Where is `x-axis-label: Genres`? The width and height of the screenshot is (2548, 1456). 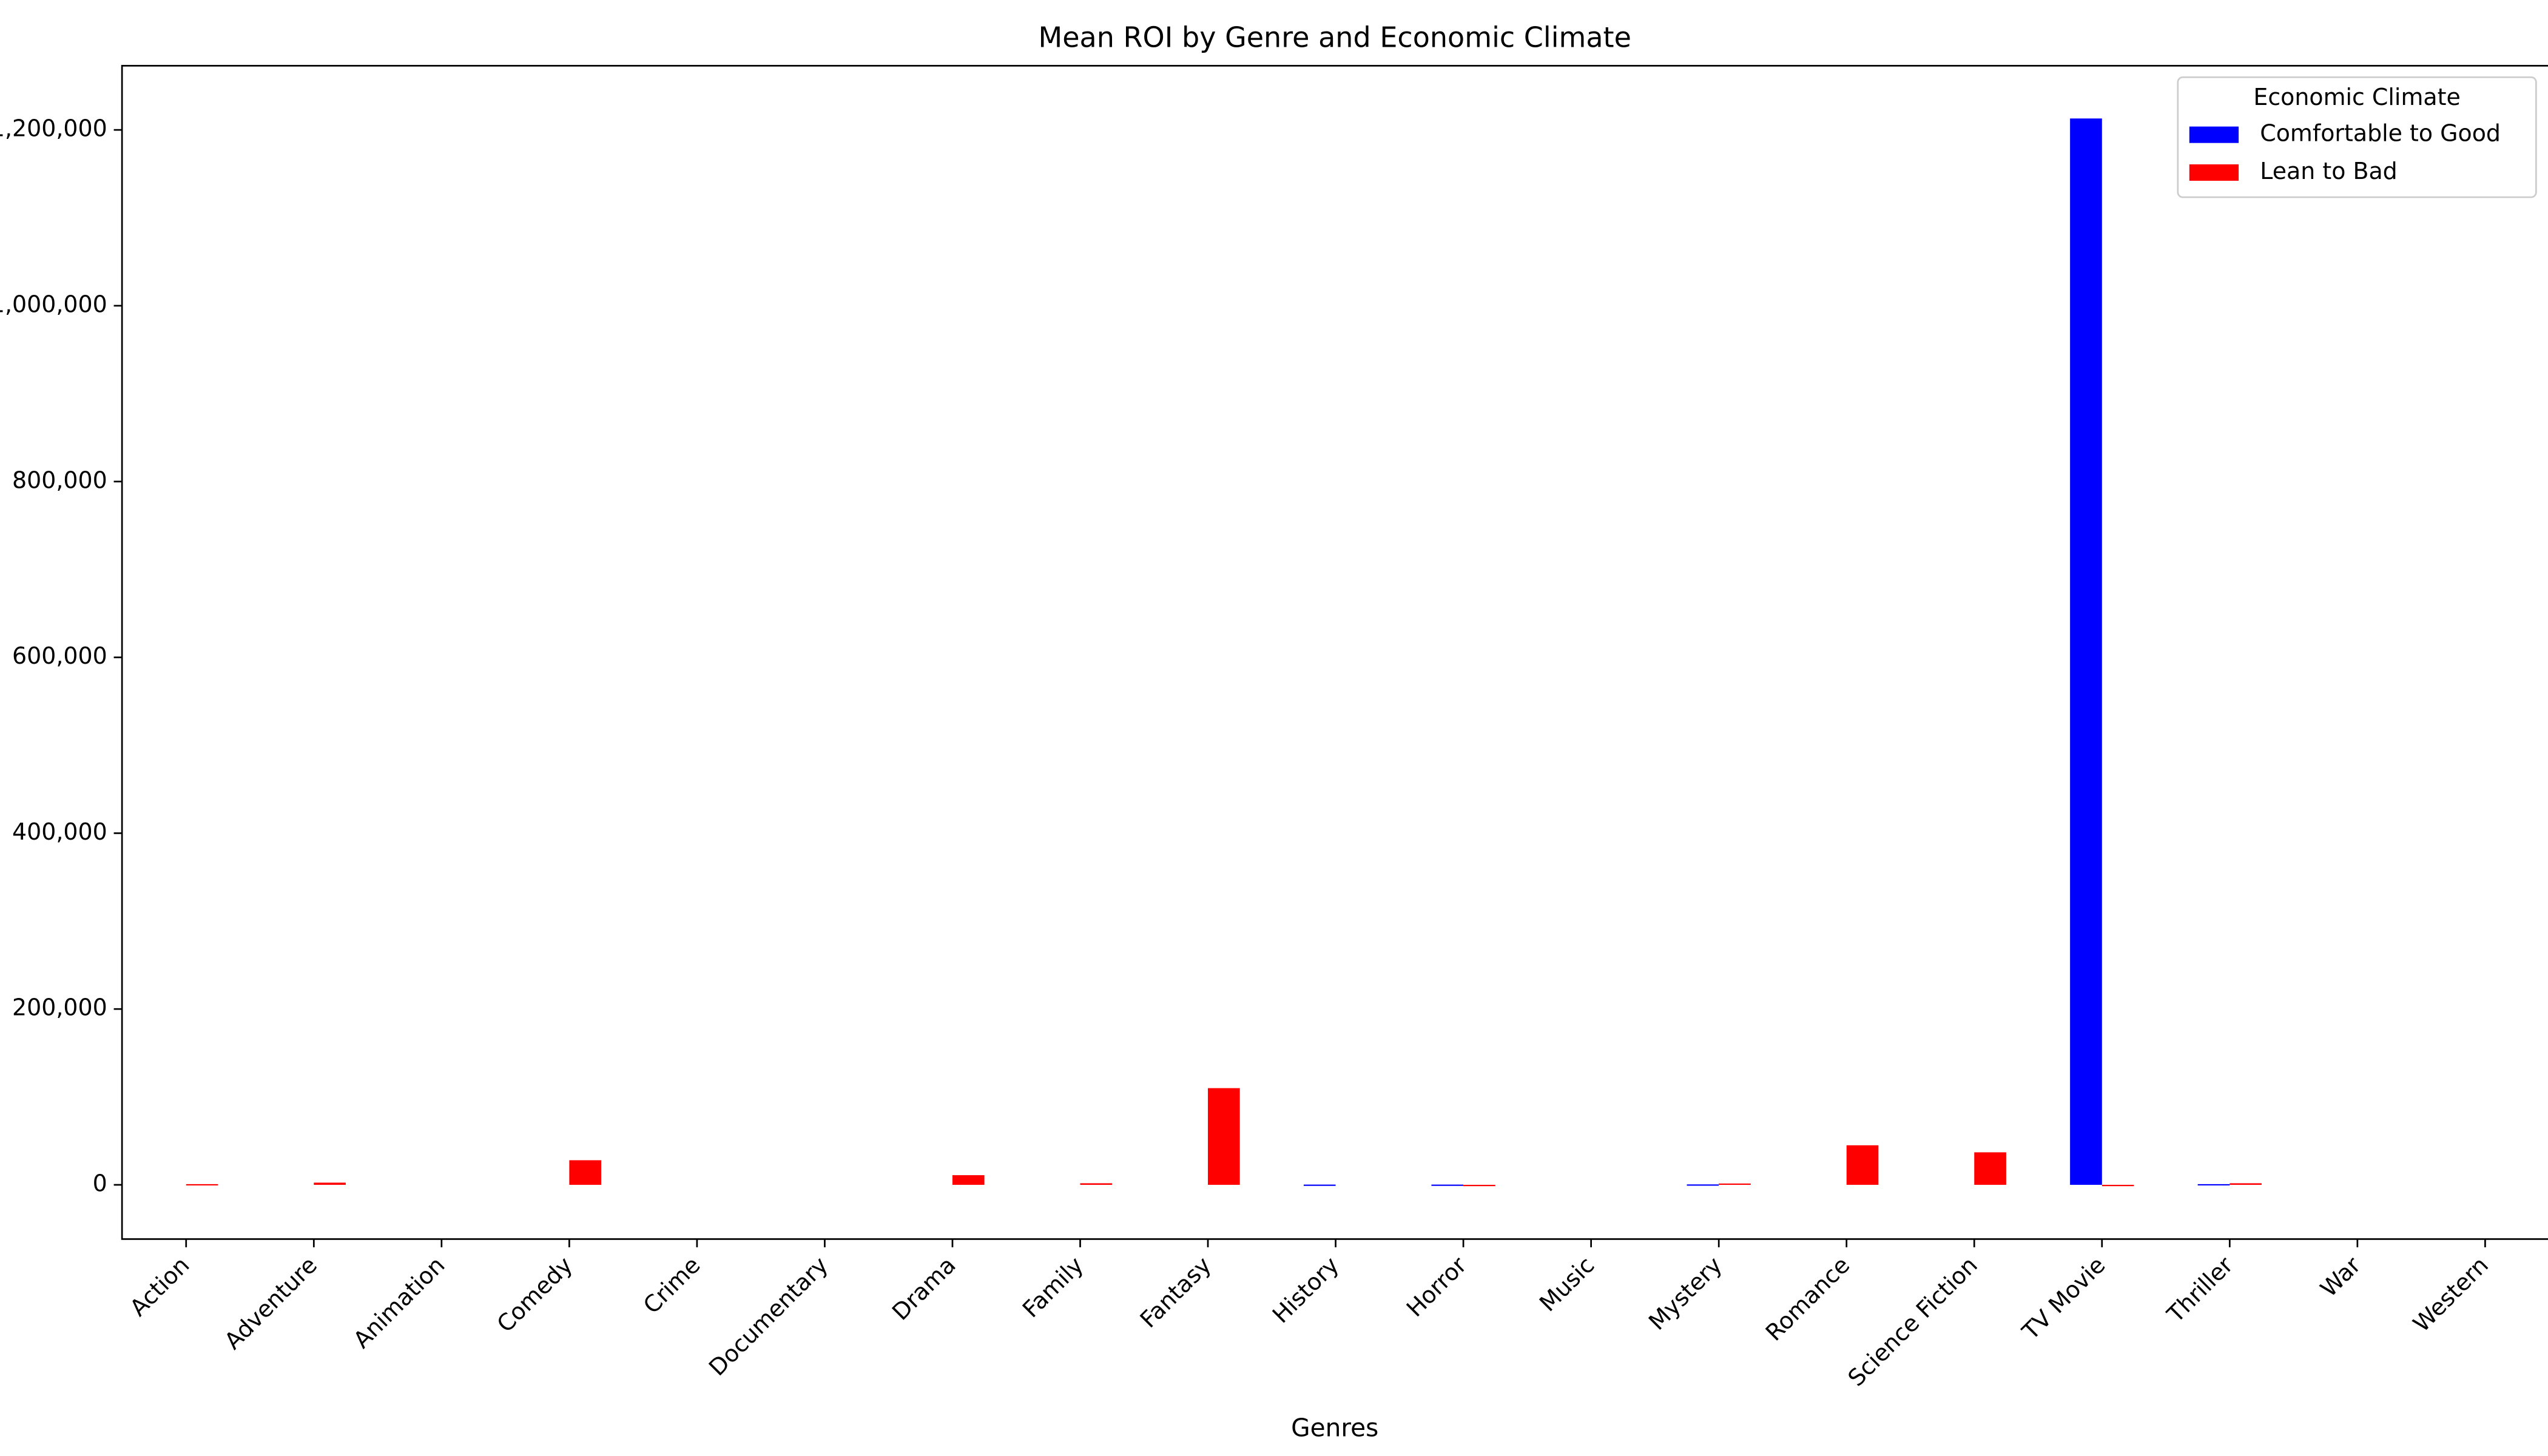 x-axis-label: Genres is located at coordinates (1334, 1428).